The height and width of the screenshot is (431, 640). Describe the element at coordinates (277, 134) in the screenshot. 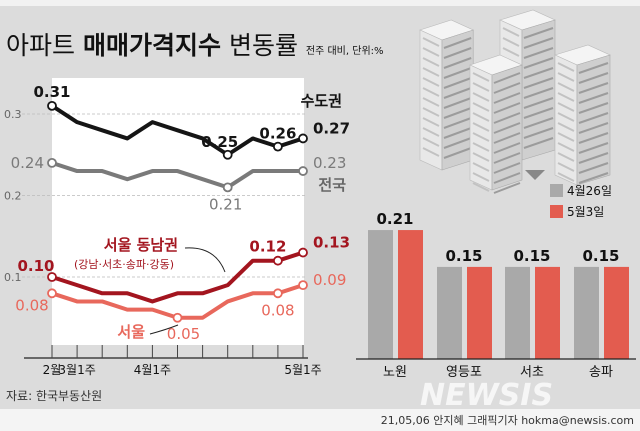

I see `data-label: 0.26` at that location.